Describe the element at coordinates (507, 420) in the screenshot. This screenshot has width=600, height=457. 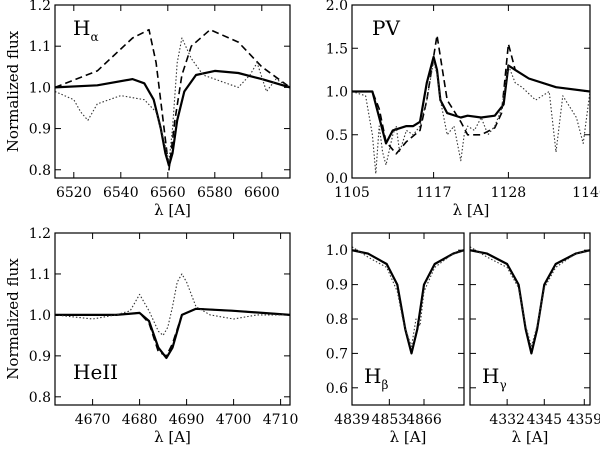
I see `x-tick-label: 4332` at that location.